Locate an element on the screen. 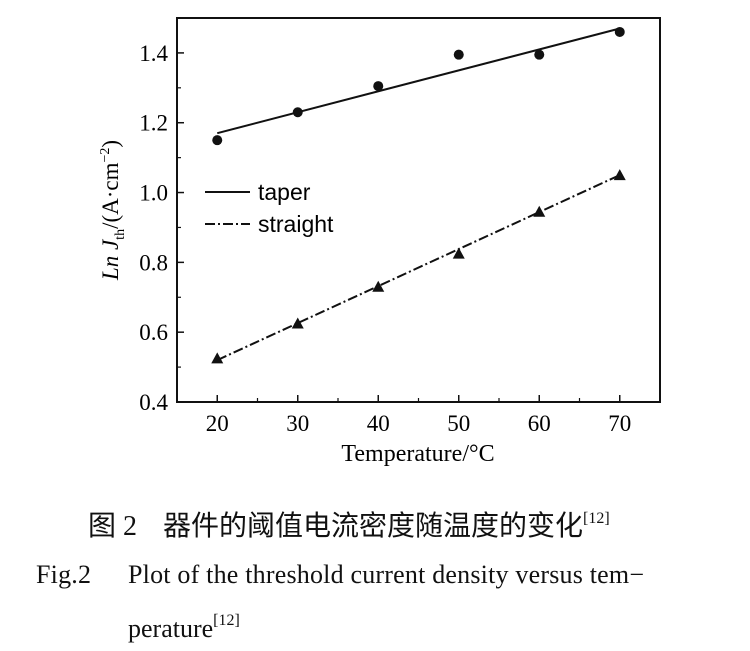  x-tick-label: 40 is located at coordinates (378, 423).